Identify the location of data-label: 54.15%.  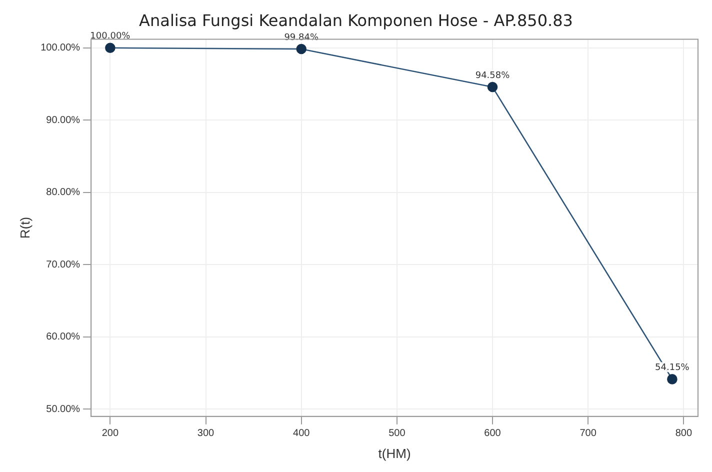
(672, 368).